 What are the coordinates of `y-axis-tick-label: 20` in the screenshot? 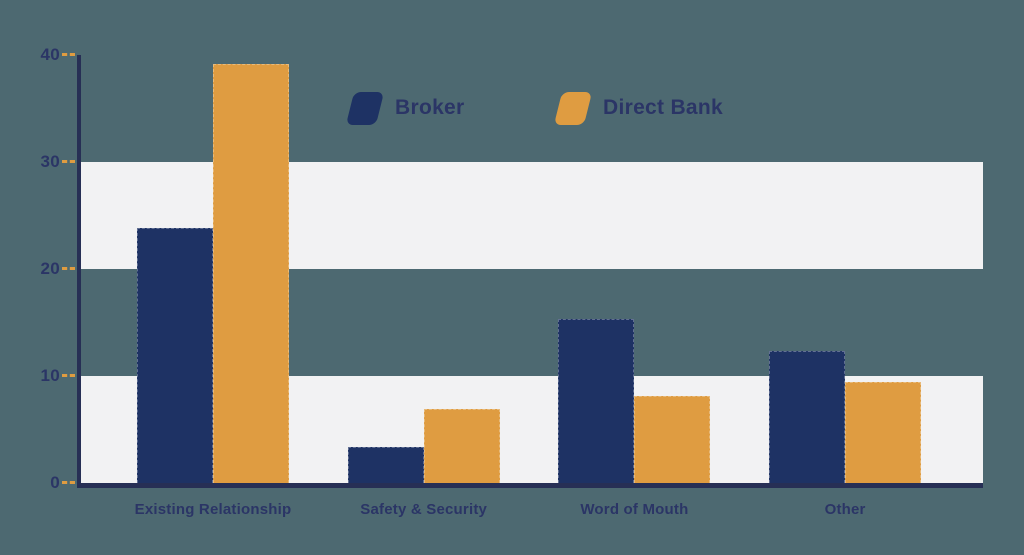 It's located at (50, 268).